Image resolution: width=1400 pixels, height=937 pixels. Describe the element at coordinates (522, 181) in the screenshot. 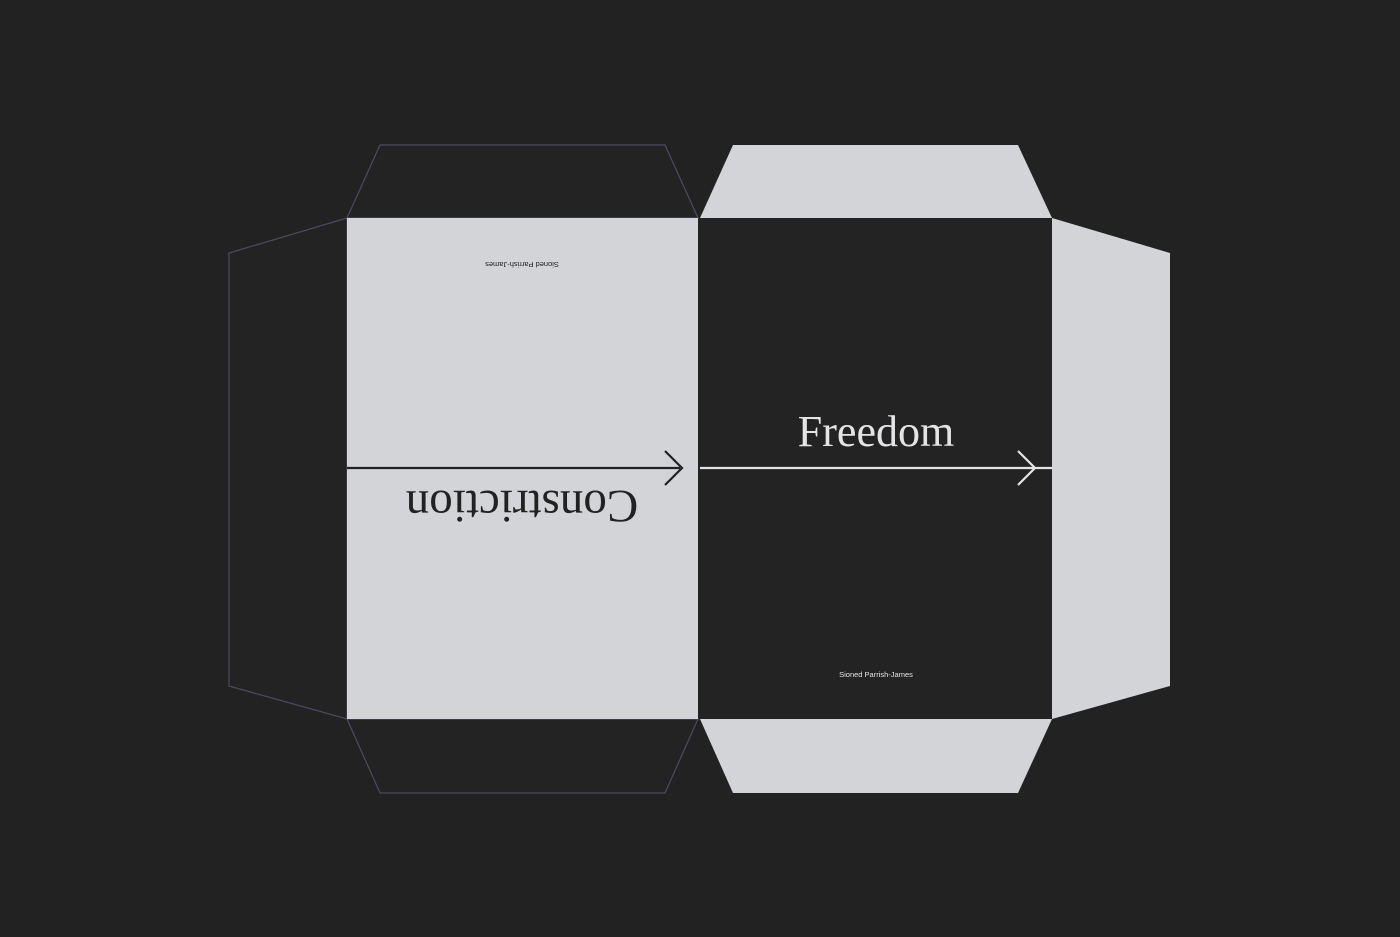

I see `left-top-flap` at that location.